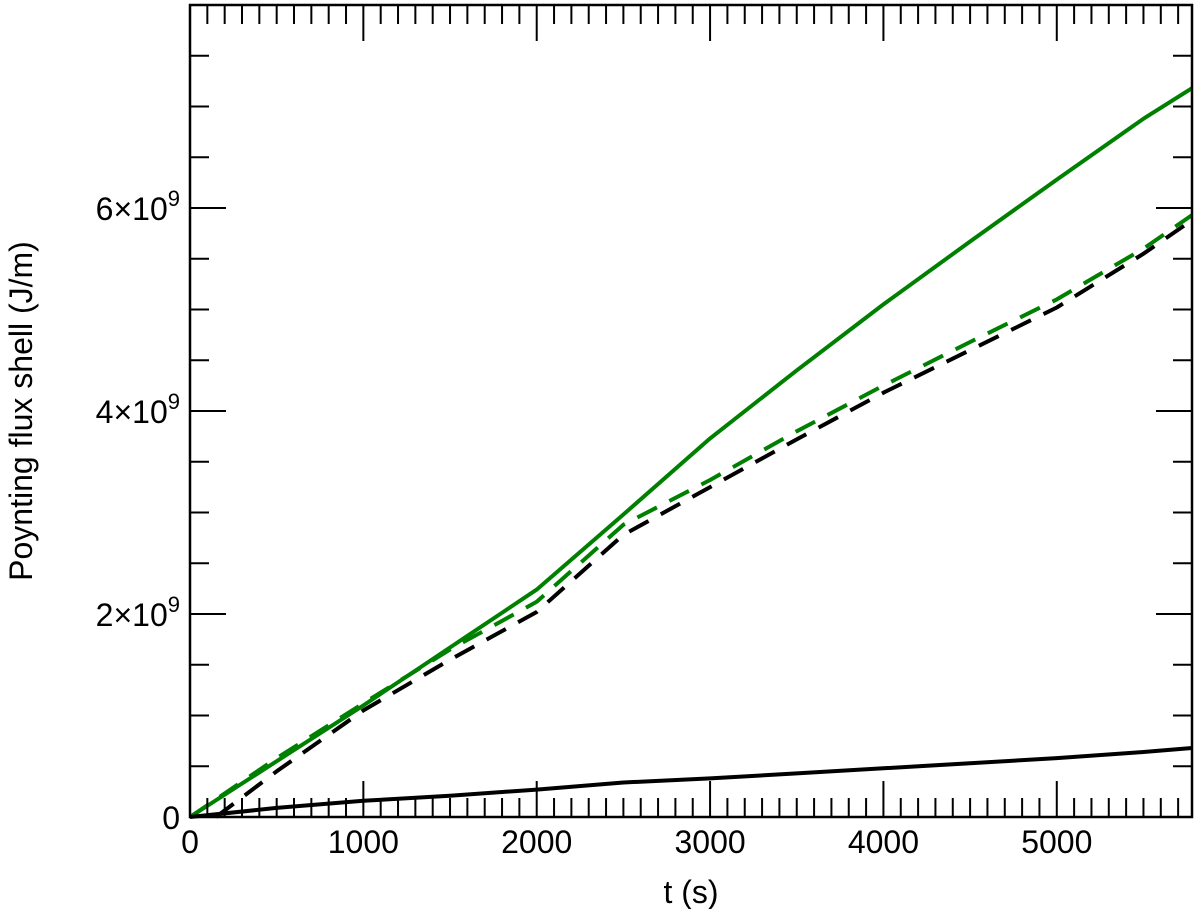 Image resolution: width=1200 pixels, height=909 pixels. I want to click on x-tick-label: 0, so click(190, 842).